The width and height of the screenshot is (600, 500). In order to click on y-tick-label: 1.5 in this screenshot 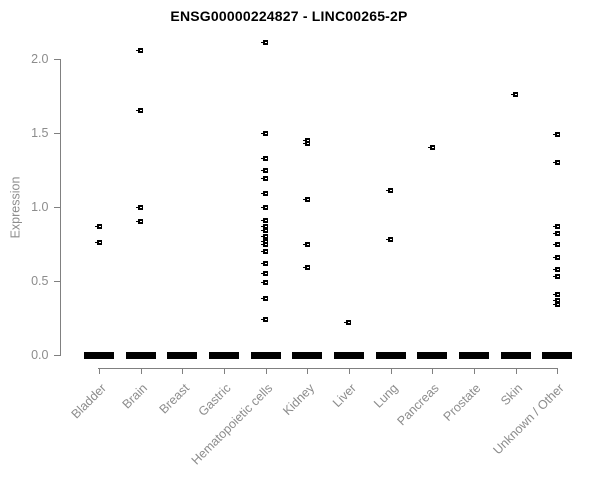, I will do `click(40, 133)`.